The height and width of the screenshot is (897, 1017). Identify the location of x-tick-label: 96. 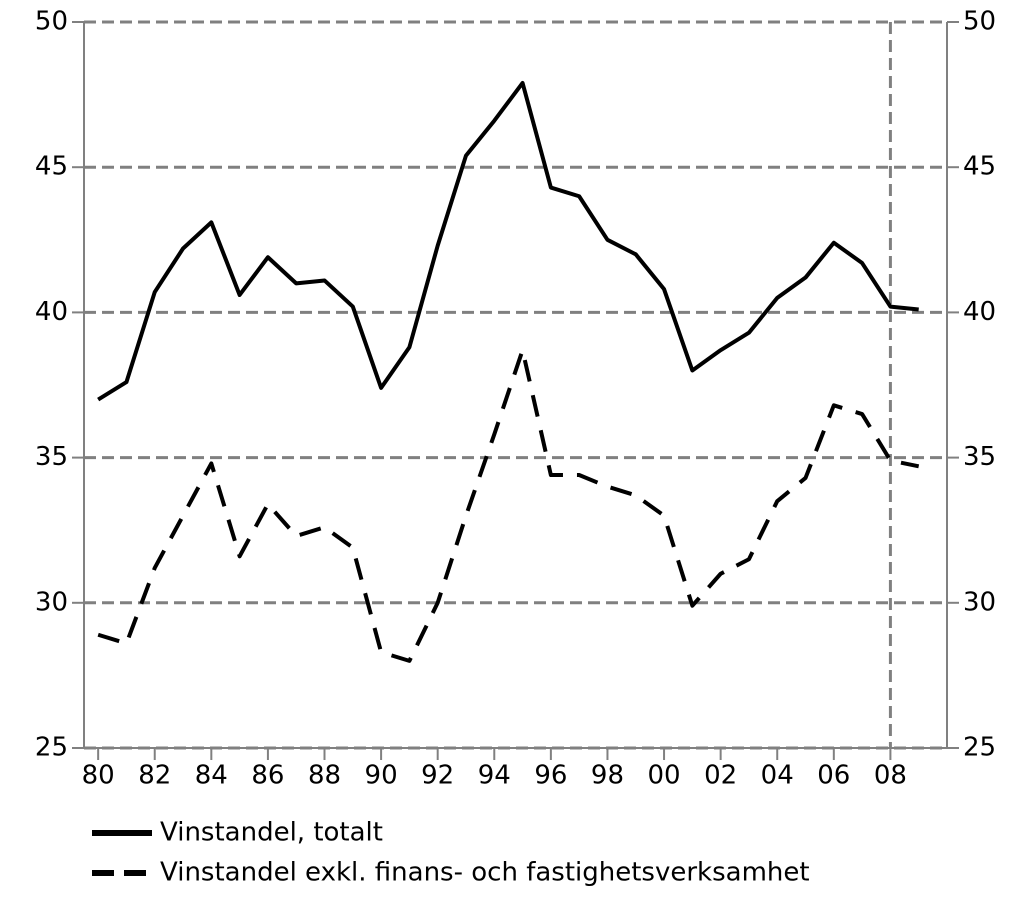
(550, 776).